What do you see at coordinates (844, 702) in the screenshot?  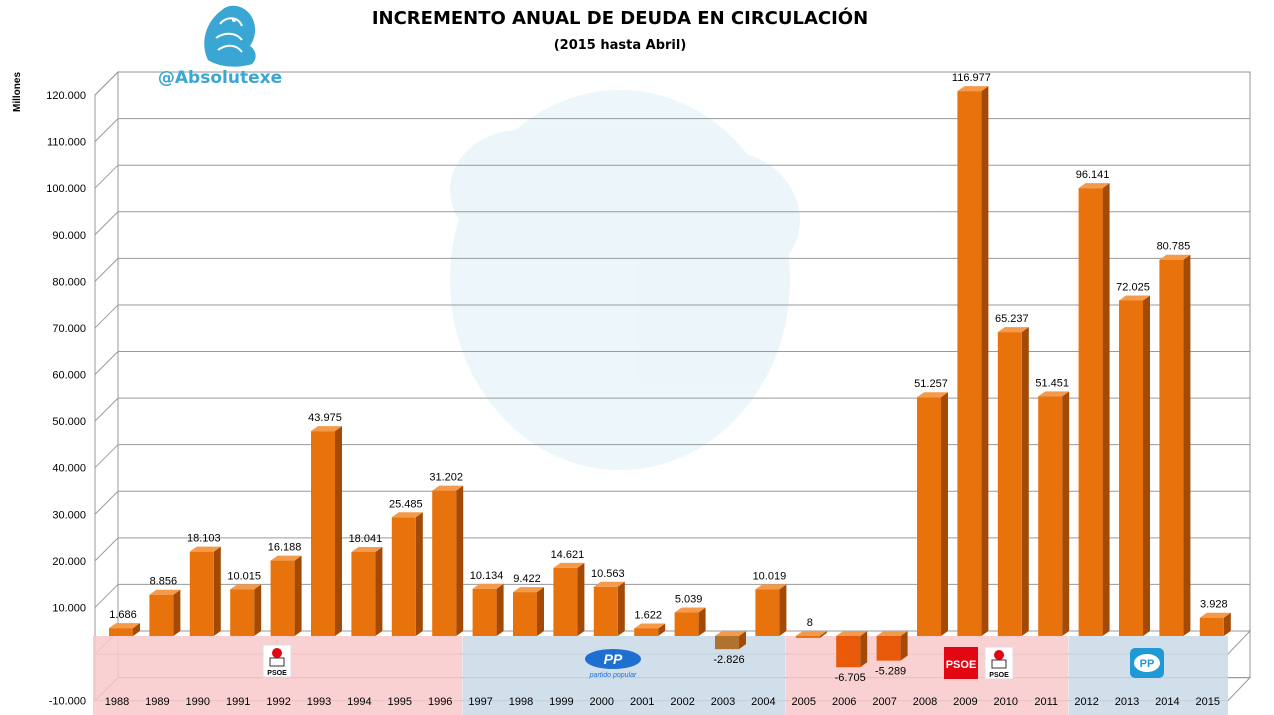 I see `x-tick-label-2006: 2006` at bounding box center [844, 702].